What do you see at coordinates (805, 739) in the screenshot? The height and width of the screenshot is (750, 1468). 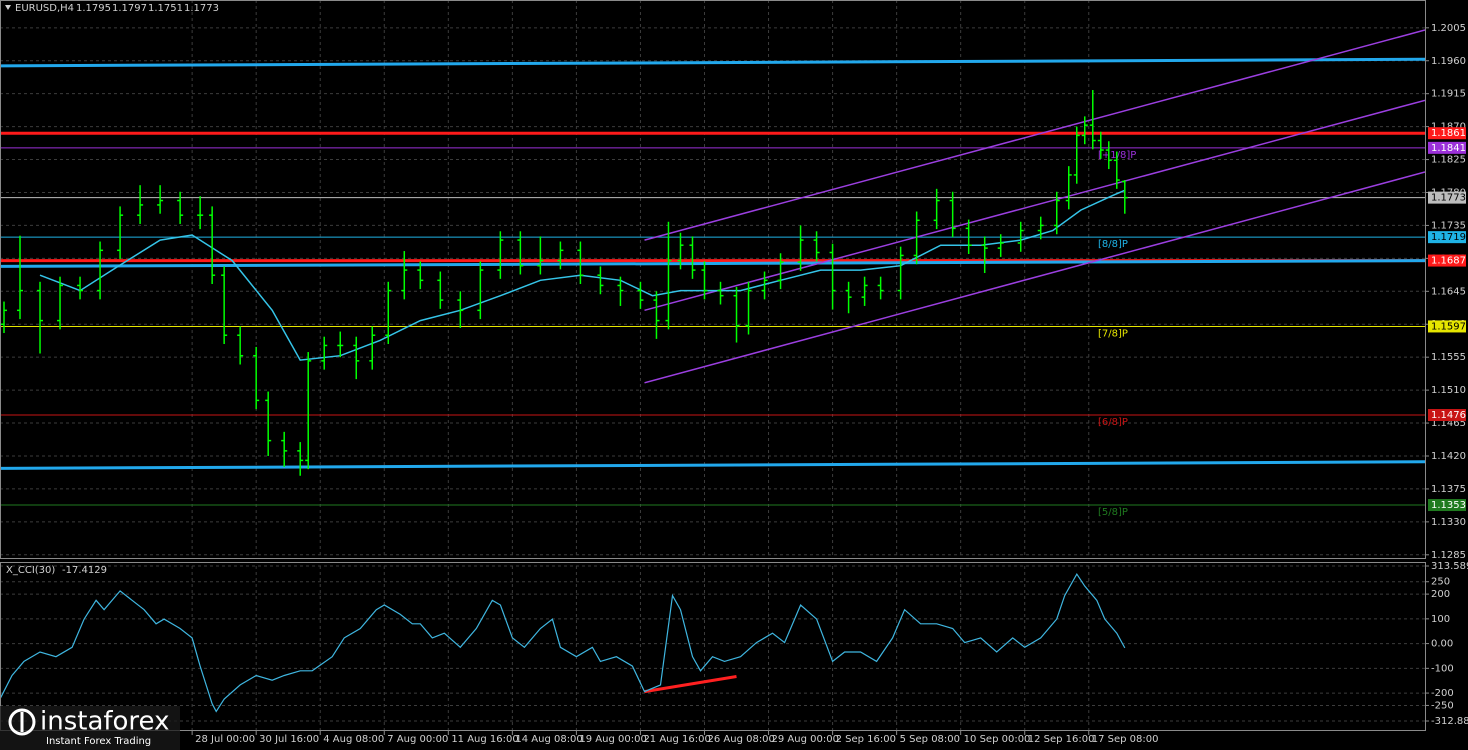 I see `x-tick-label: 29 Aug 00:00` at bounding box center [805, 739].